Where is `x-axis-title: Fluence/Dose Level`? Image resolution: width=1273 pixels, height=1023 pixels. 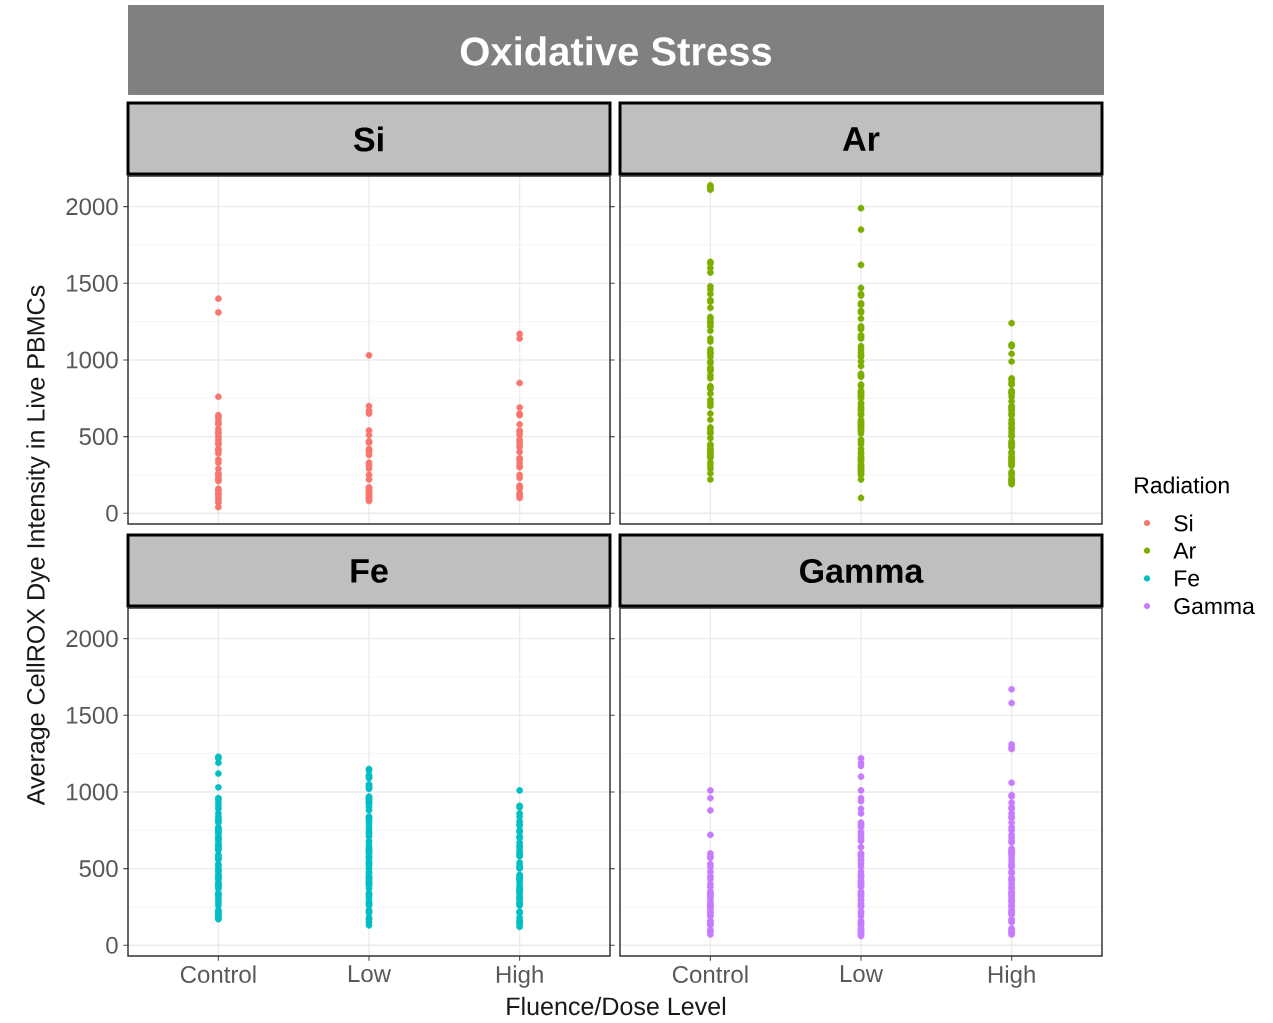
x-axis-title: Fluence/Dose Level is located at coordinates (616, 1006).